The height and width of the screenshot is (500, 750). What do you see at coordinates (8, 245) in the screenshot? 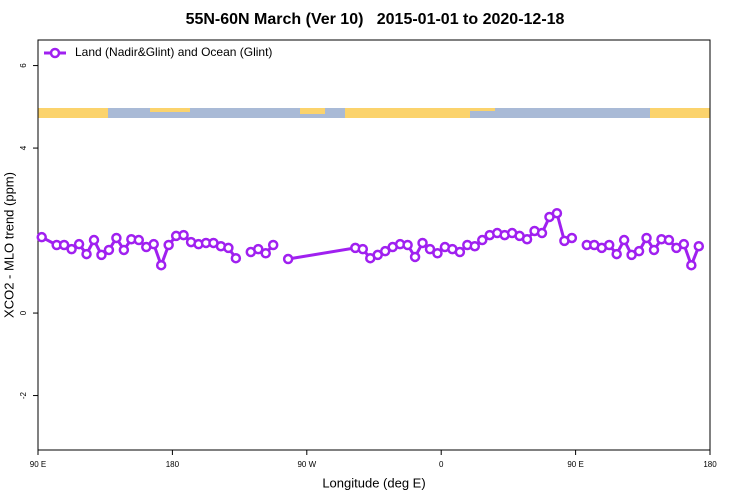
I see `y-axis-label: XCO2 - MLO trend (ppm)` at bounding box center [8, 245].